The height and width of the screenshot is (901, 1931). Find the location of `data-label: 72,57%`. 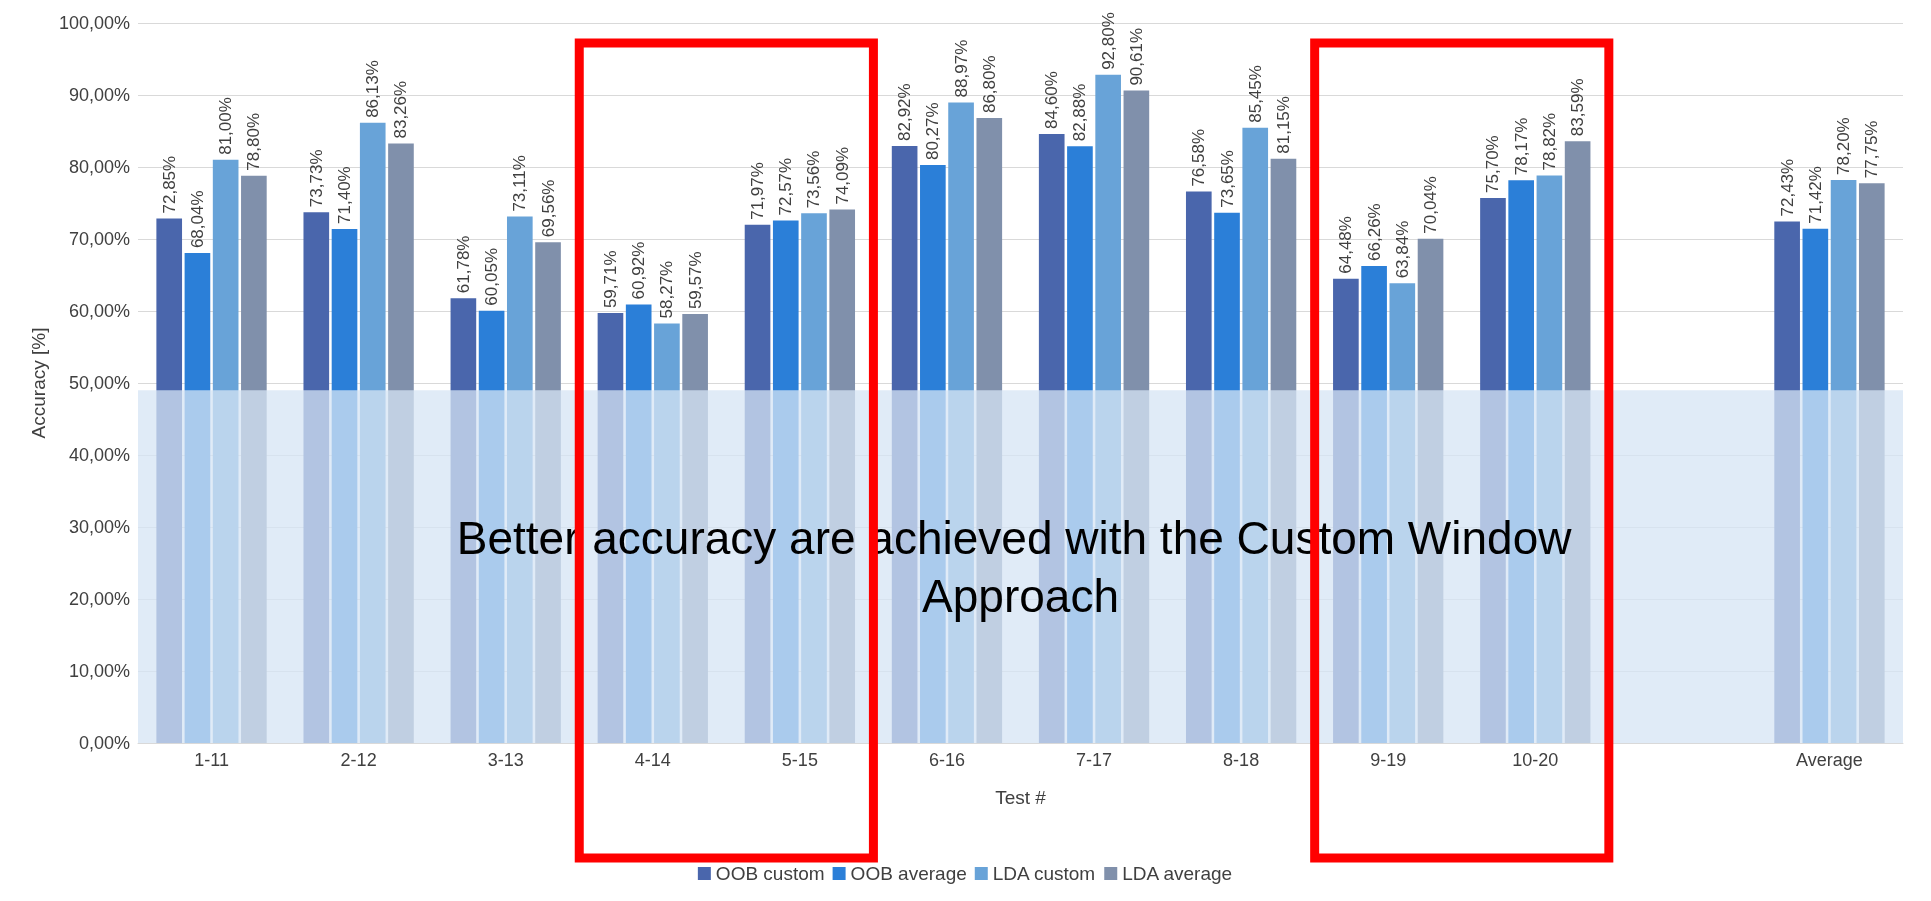

data-label: 72,57% is located at coordinates (786, 186).